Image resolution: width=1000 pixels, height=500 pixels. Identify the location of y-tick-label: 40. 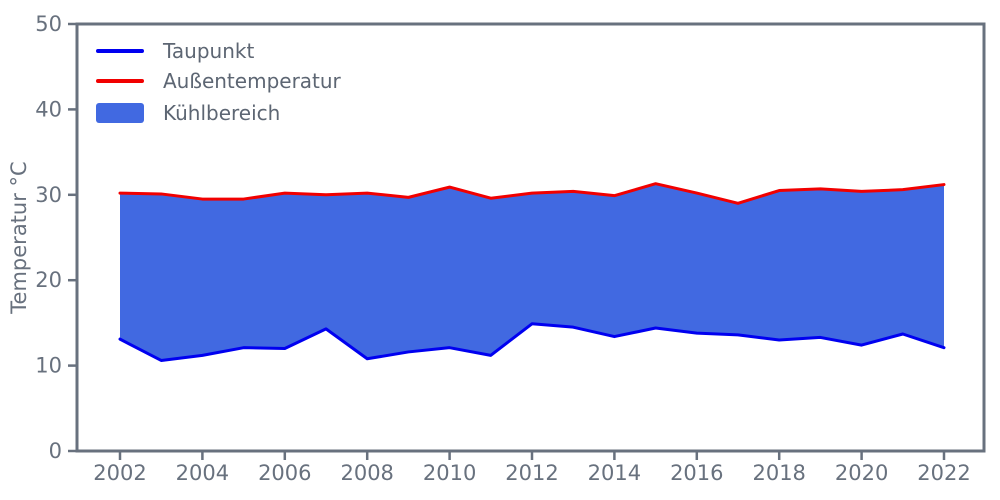
(48, 109).